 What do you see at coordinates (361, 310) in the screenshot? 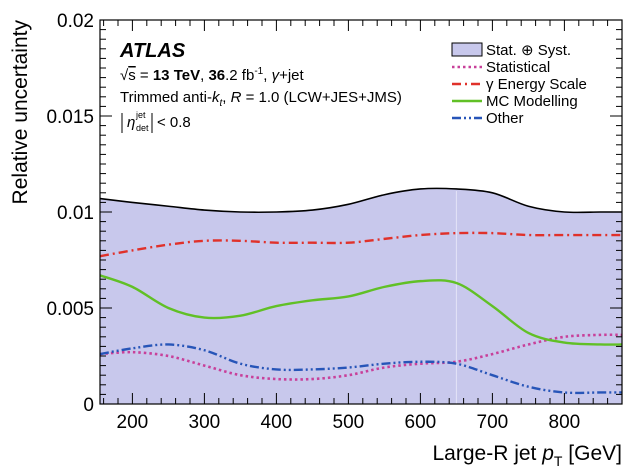
I see `series-mc-modelling-line` at bounding box center [361, 310].